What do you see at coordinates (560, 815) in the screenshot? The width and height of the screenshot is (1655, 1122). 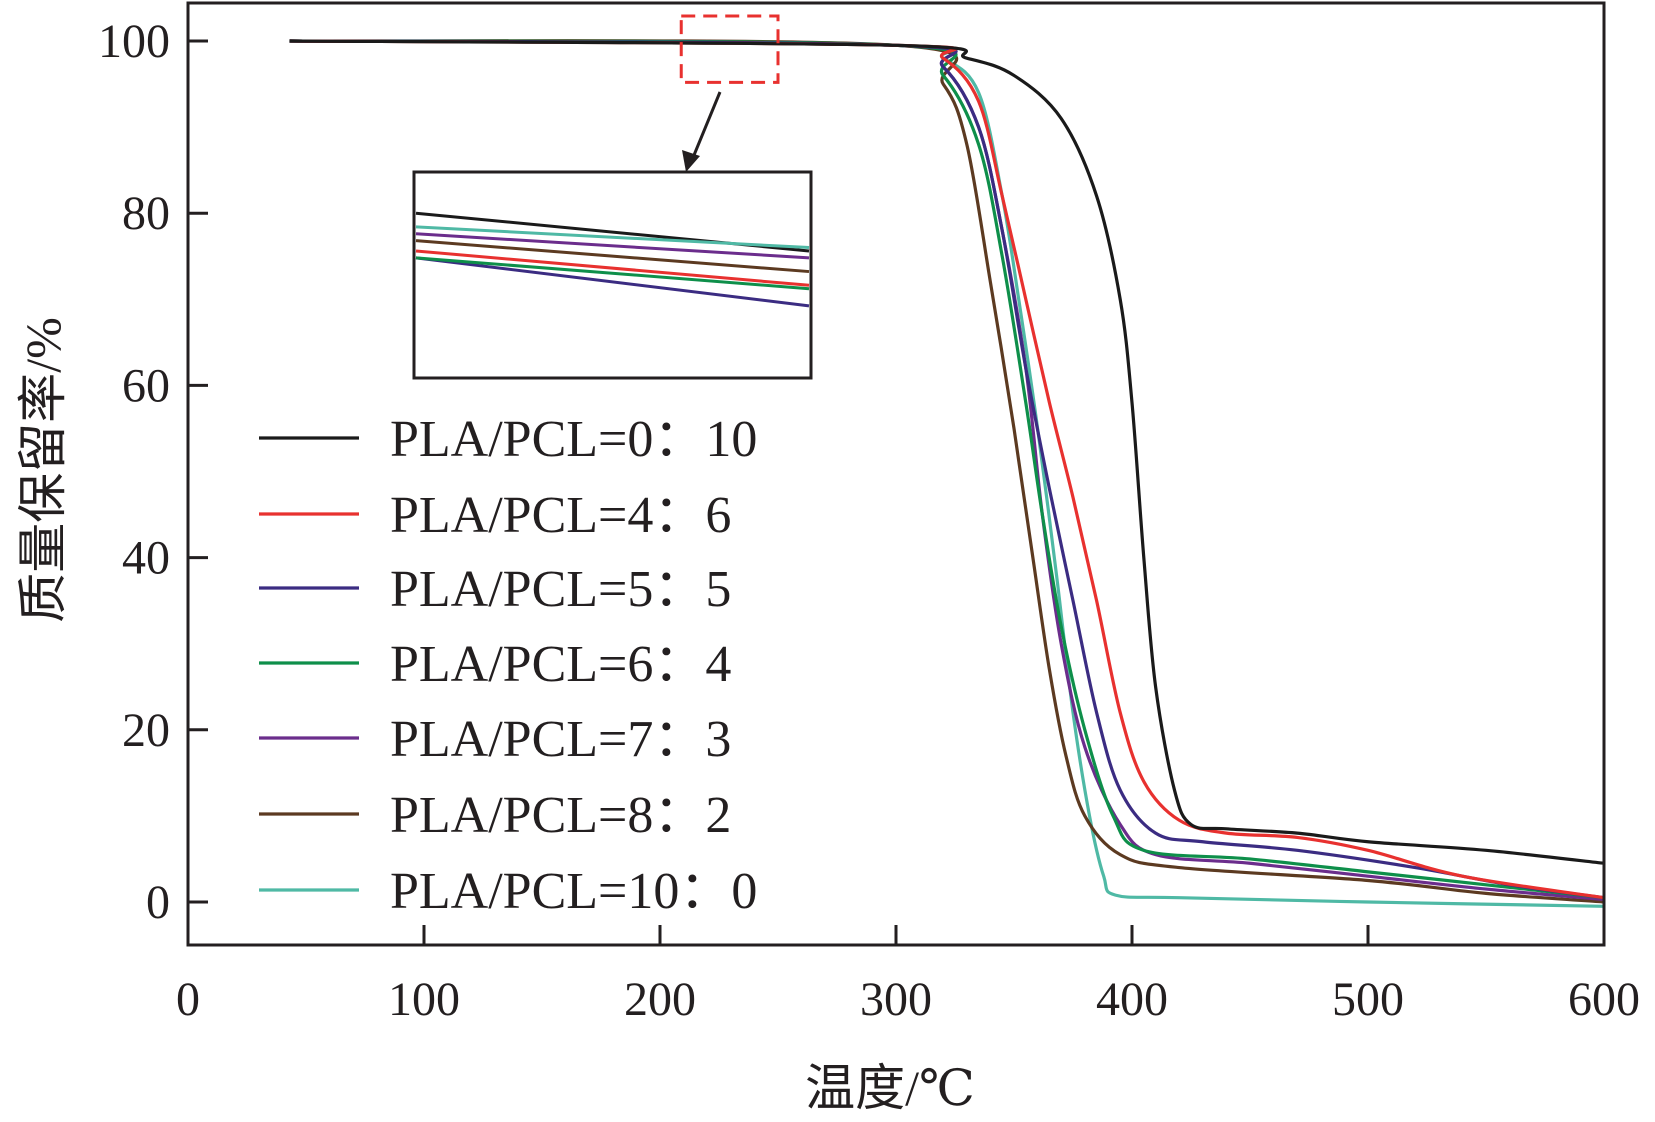 I see `legend-label: PLA/PCL=8：2` at bounding box center [560, 815].